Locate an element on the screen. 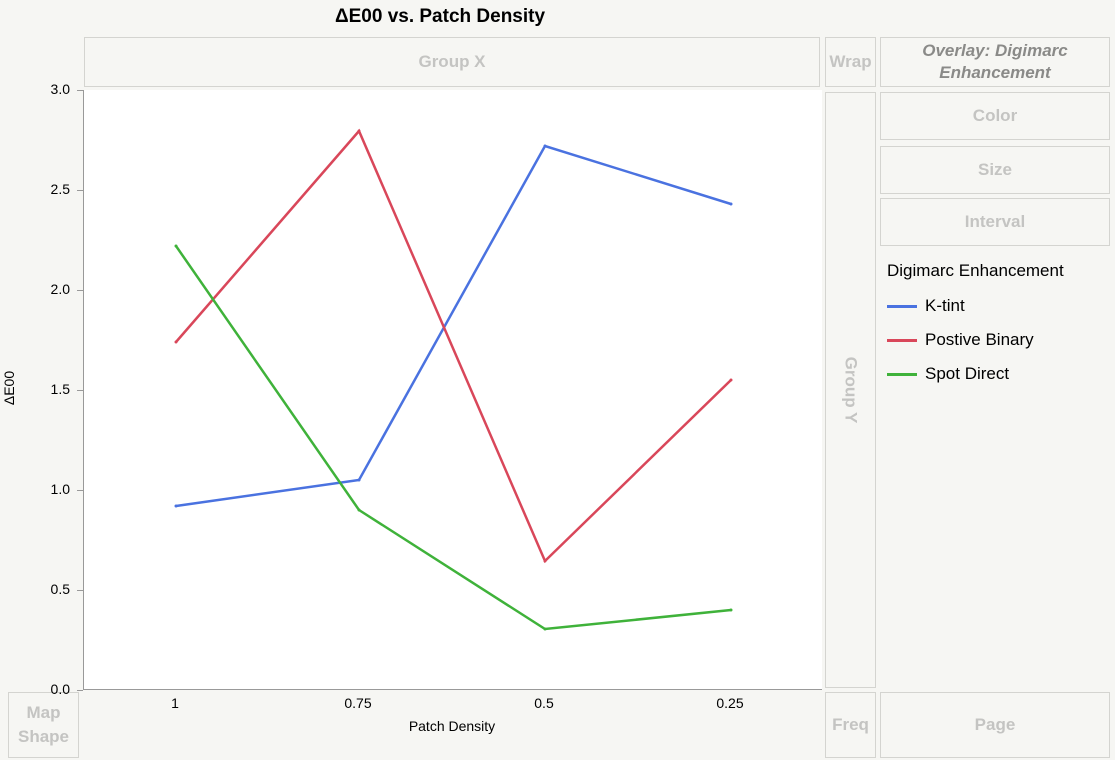  legend-label: Spot Direct is located at coordinates (967, 373).